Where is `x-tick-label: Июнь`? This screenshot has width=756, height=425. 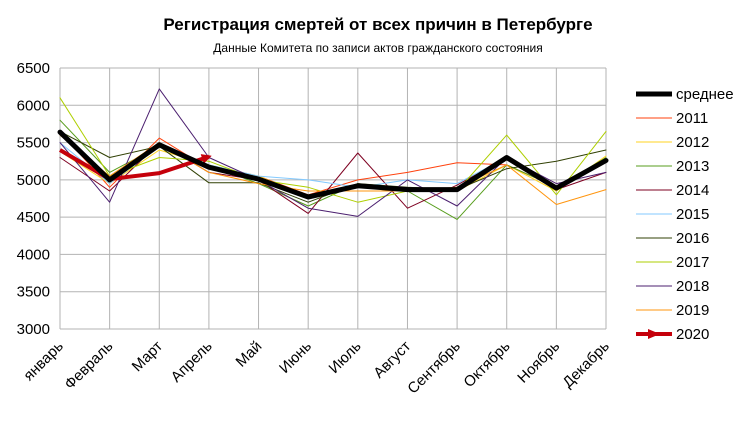
x-tick-label: Июнь is located at coordinates (295, 357).